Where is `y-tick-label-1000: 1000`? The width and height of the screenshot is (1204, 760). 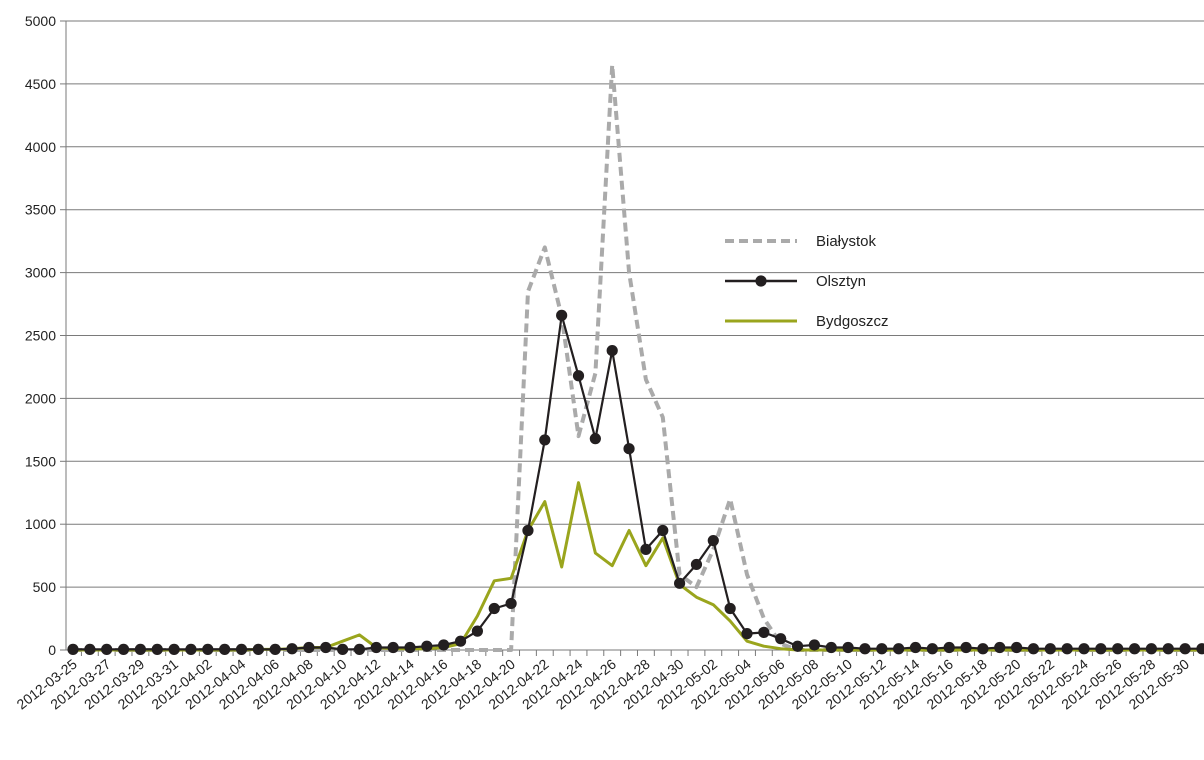 y-tick-label-1000: 1000 is located at coordinates (40, 524).